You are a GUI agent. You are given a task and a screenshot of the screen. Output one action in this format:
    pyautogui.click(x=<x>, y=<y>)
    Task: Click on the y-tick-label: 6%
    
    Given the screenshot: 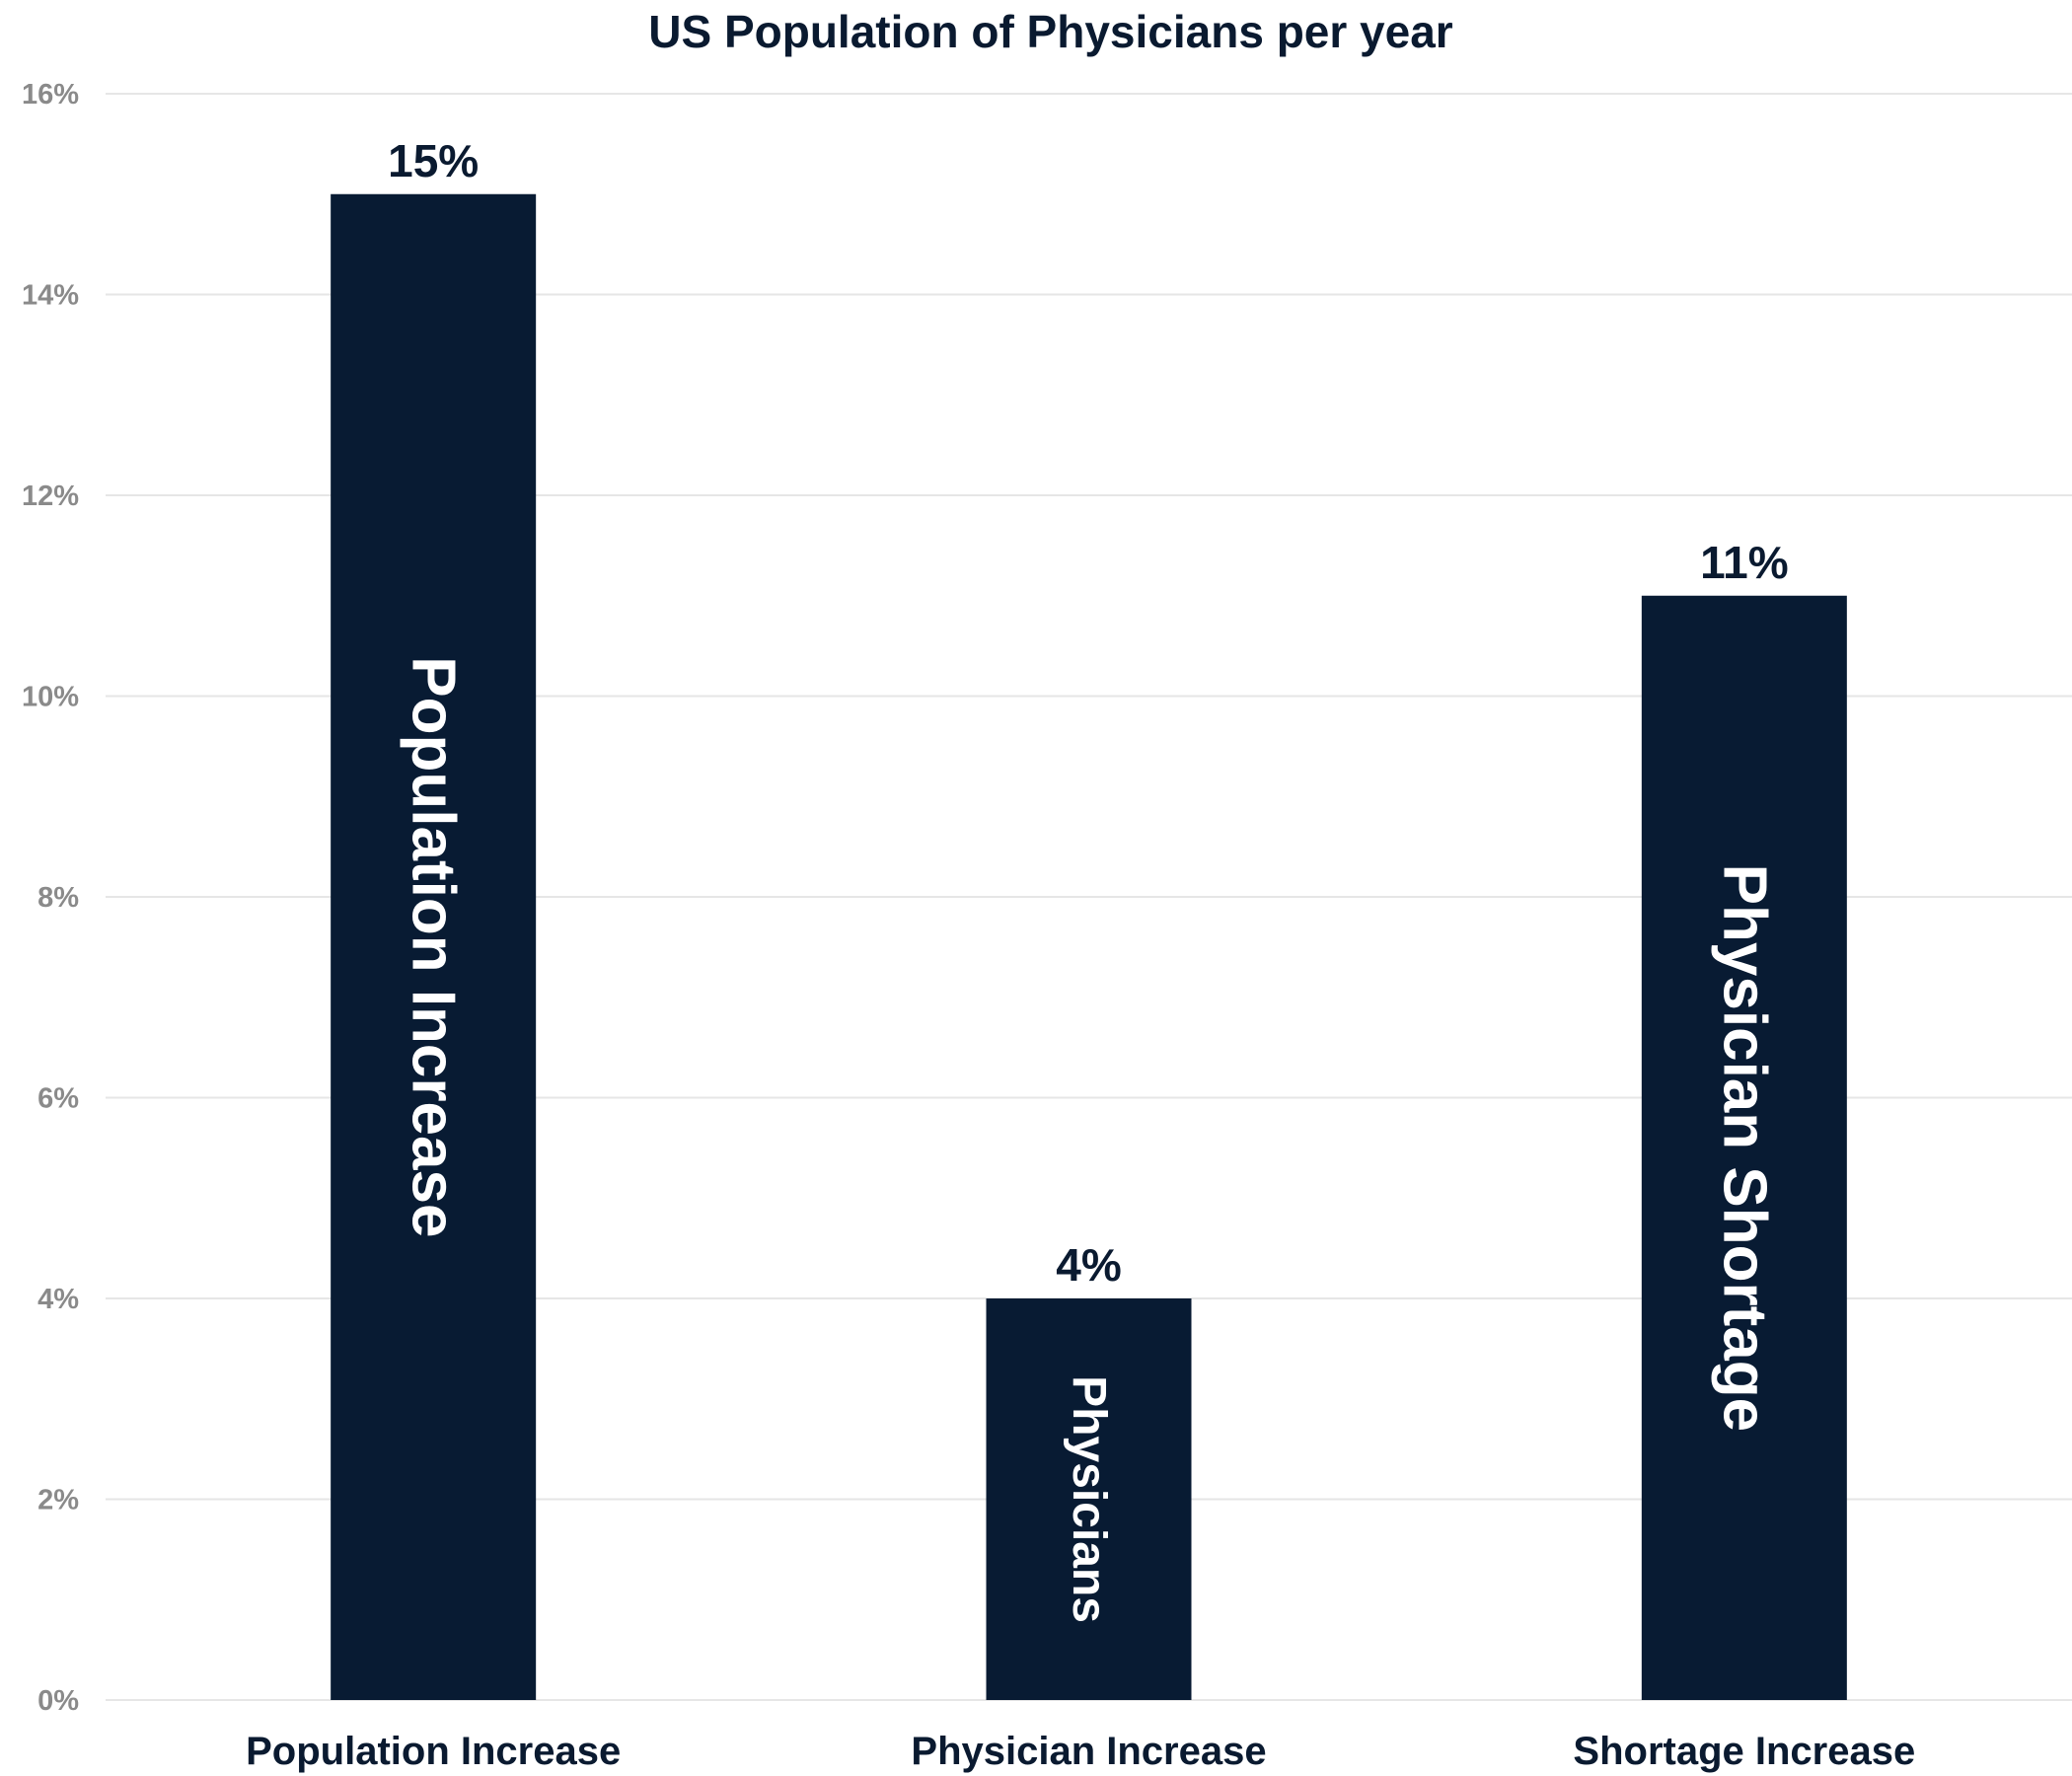 What is the action you would take?
    pyautogui.click(x=58, y=1099)
    